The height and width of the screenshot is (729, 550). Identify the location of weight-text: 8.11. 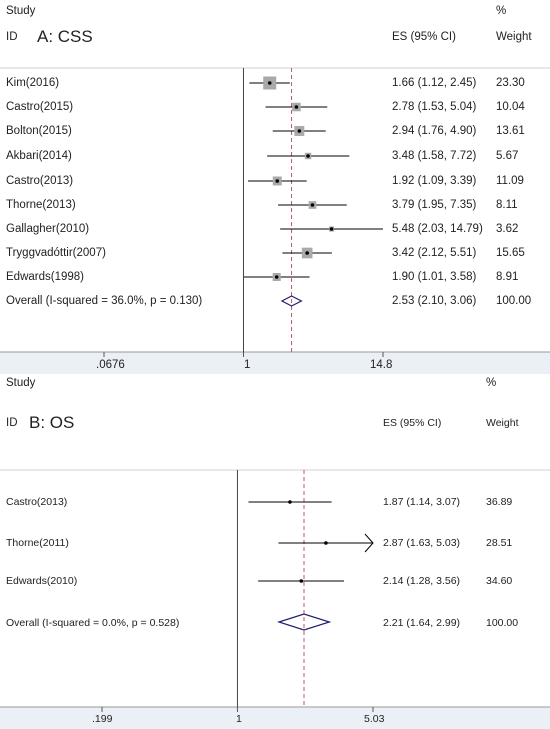
(507, 205).